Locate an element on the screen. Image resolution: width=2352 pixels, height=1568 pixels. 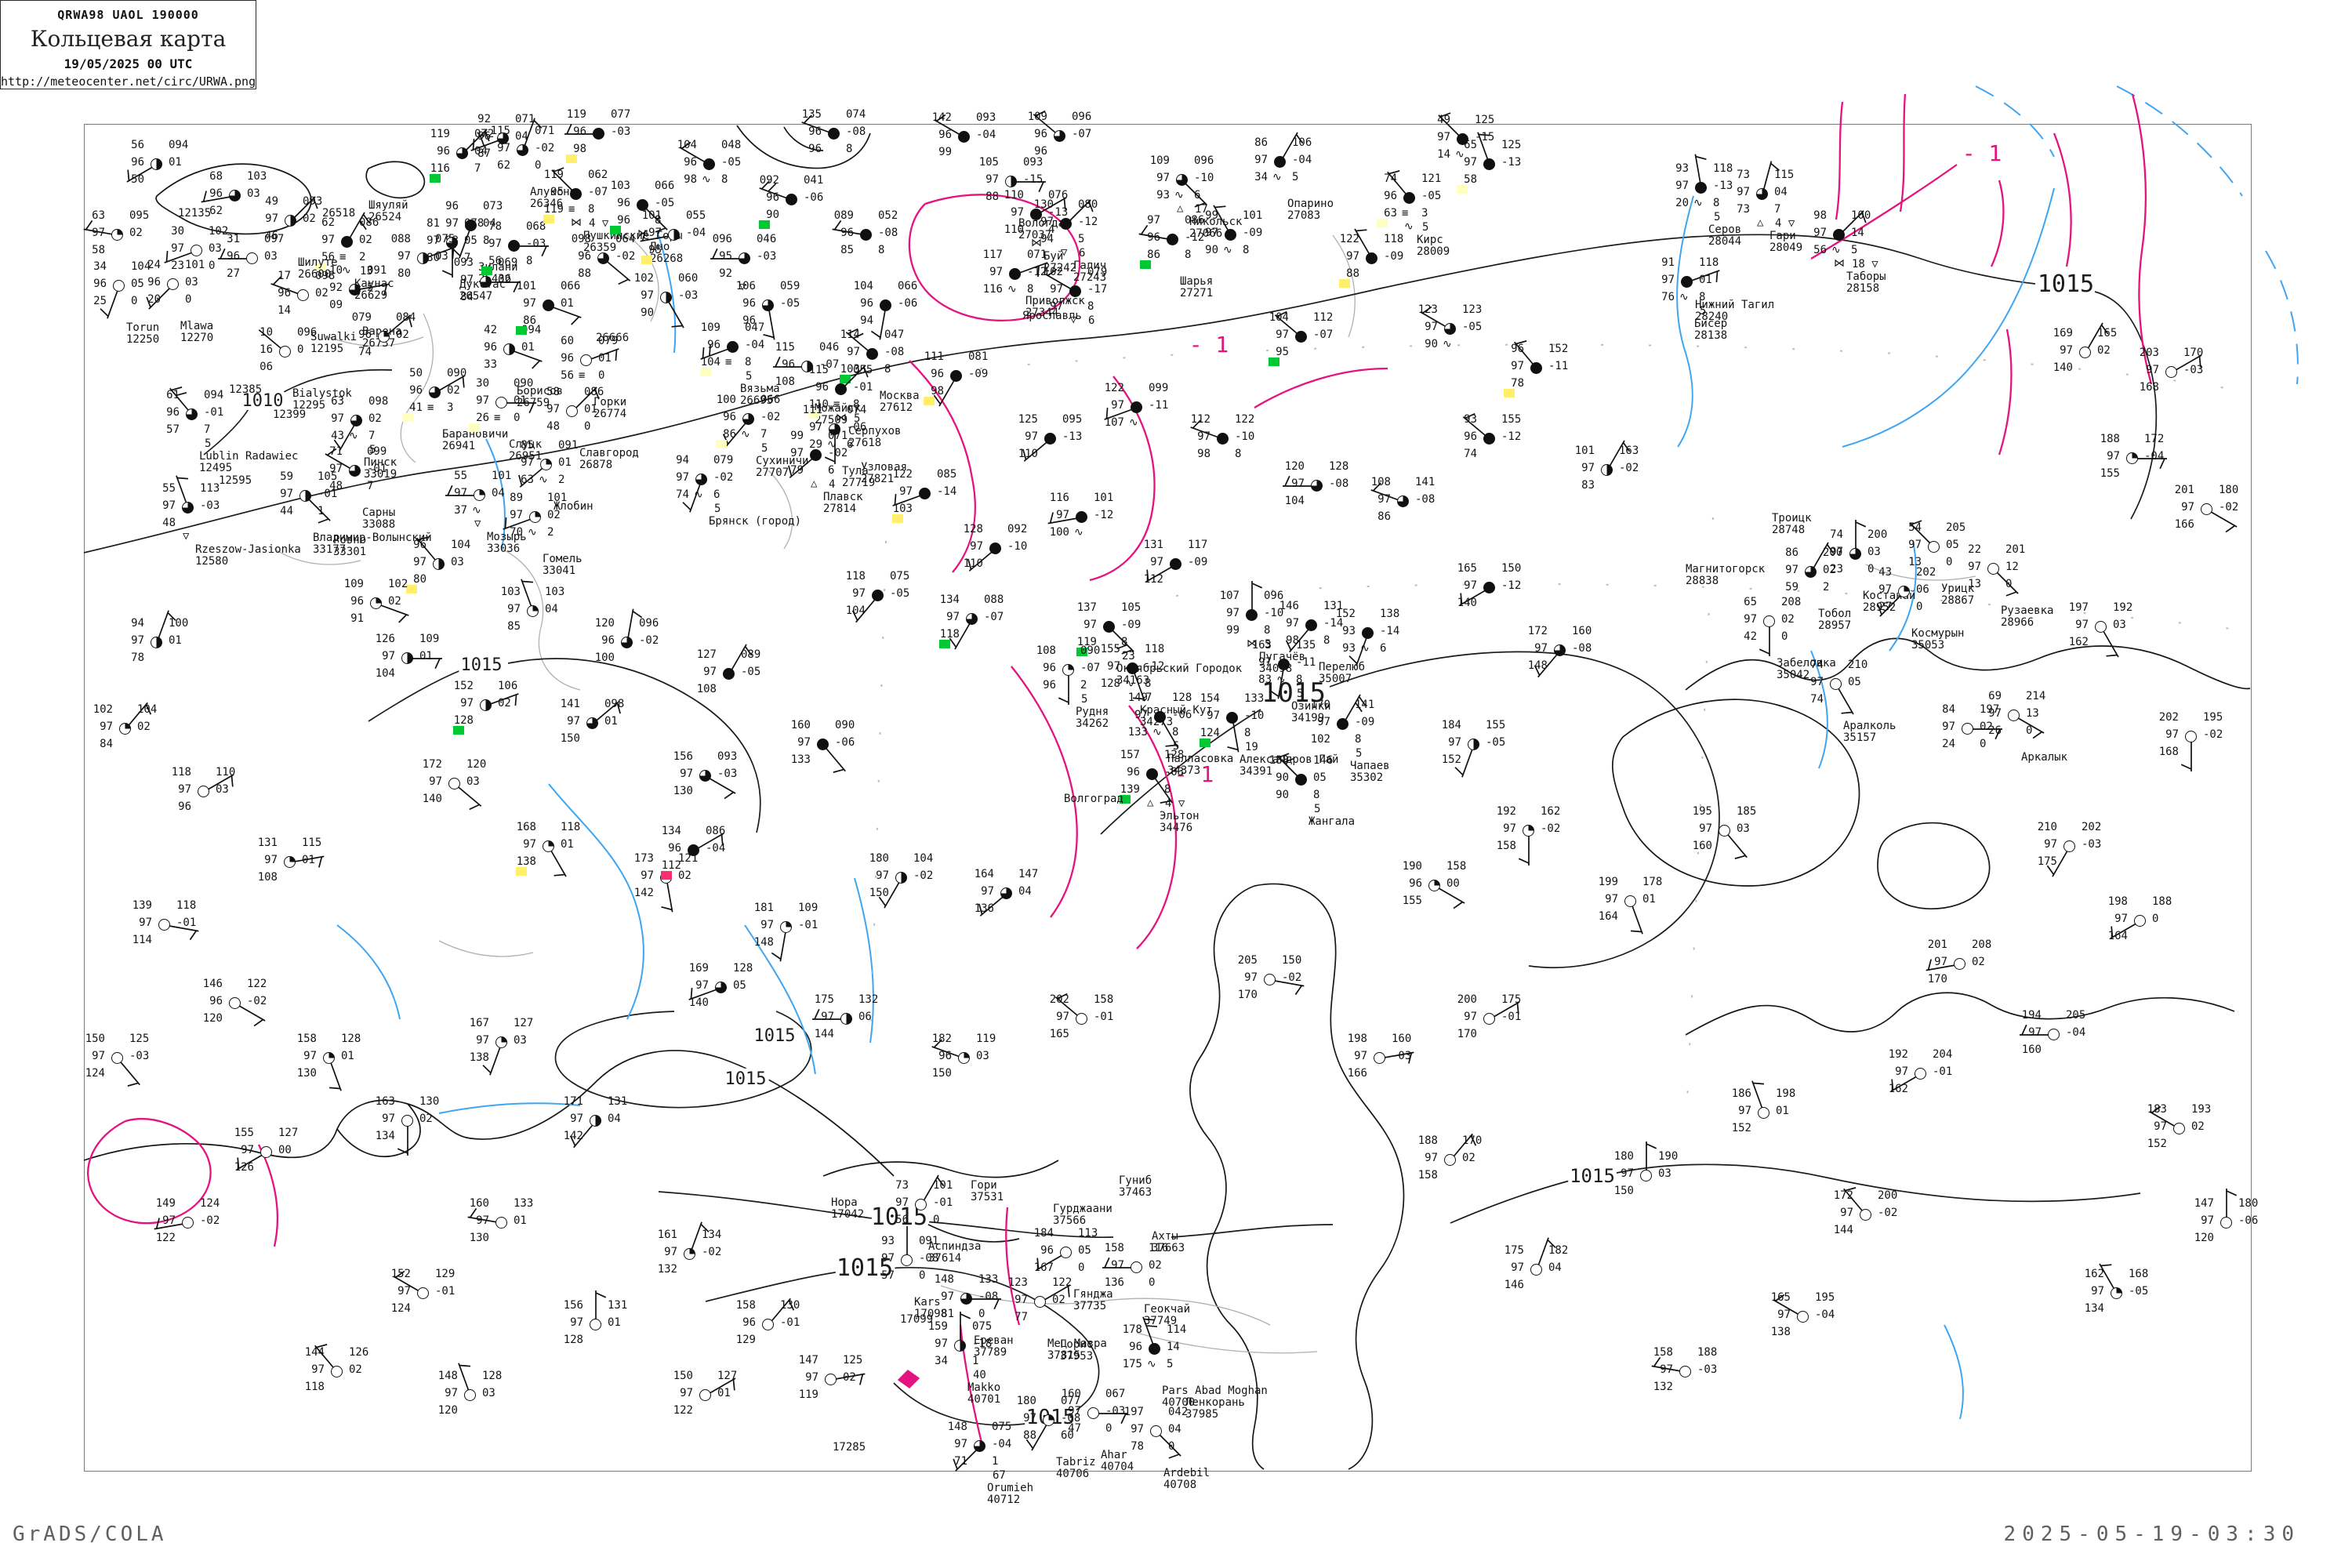
station-name-label: Гори 37531 is located at coordinates (988, 1191).